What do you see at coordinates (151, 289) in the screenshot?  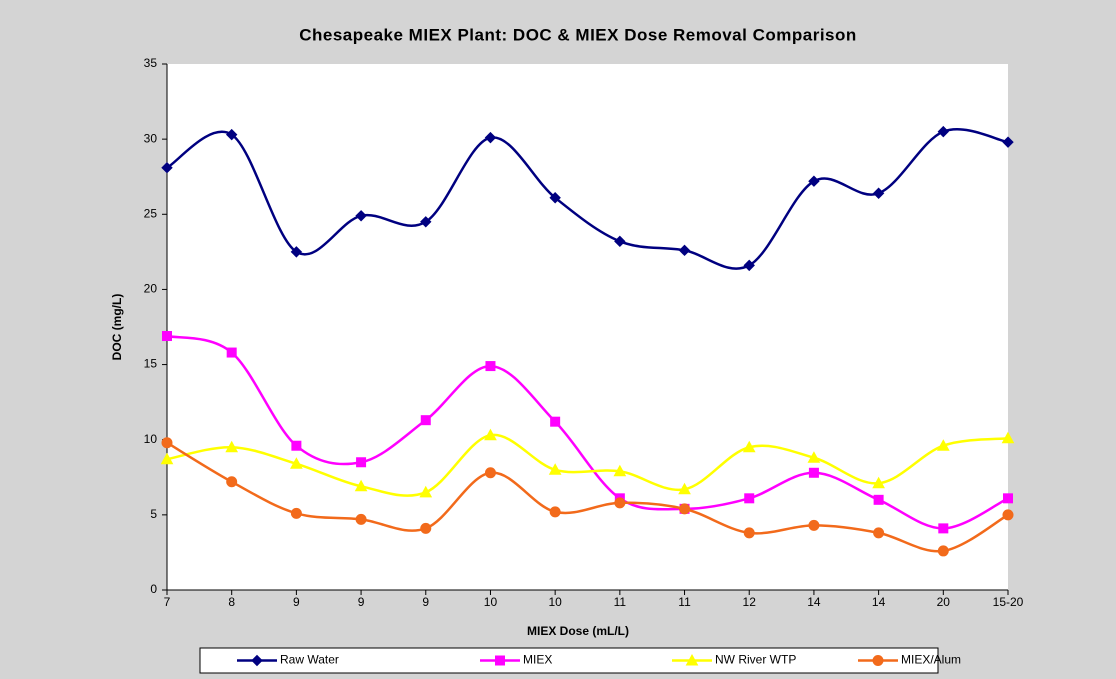 I see `y-tick-label: 20` at bounding box center [151, 289].